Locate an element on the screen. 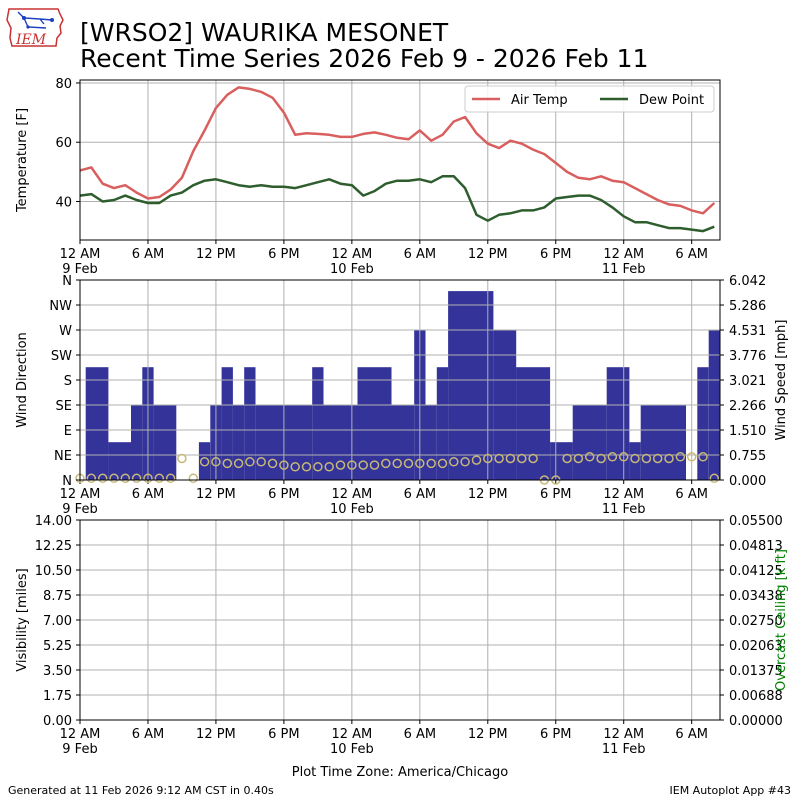 This screenshot has height=804, width=800. legend-label: Air Temp is located at coordinates (539, 100).